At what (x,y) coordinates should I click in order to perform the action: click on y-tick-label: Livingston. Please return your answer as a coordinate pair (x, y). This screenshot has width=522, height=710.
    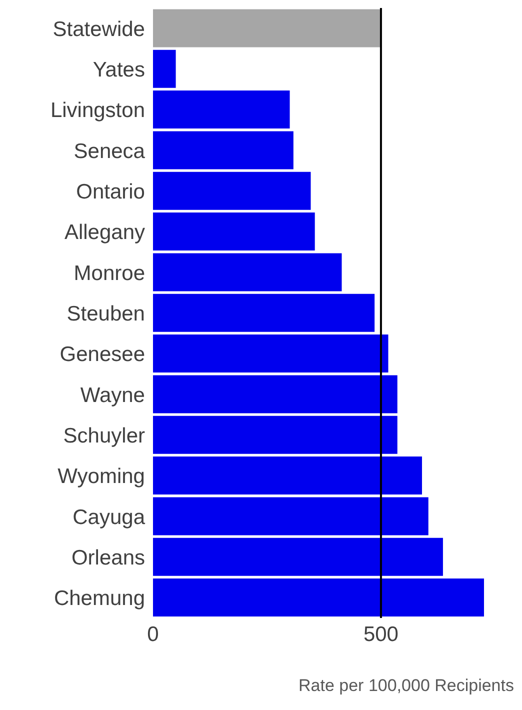
    Looking at the image, I should click on (97, 110).